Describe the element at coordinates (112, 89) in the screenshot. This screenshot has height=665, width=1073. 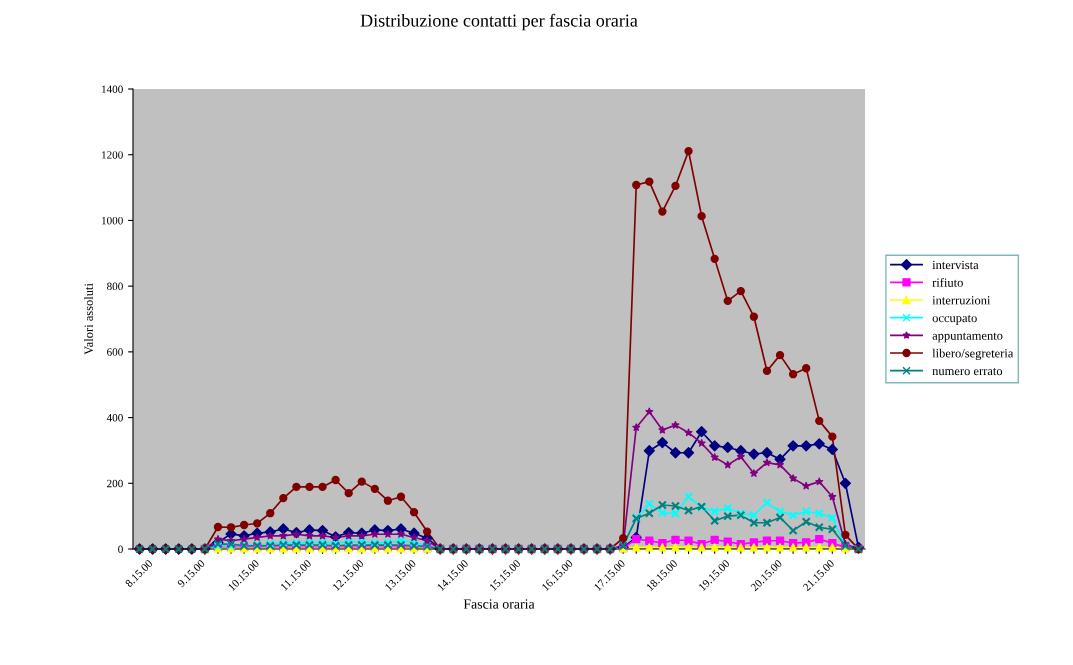
I see `y-tick-label: 1400` at that location.